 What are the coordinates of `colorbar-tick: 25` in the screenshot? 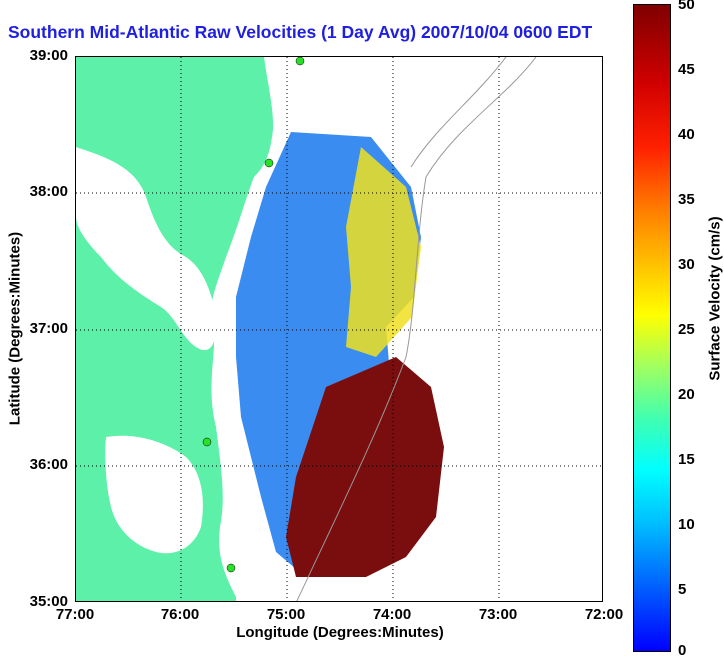 It's located at (686, 329).